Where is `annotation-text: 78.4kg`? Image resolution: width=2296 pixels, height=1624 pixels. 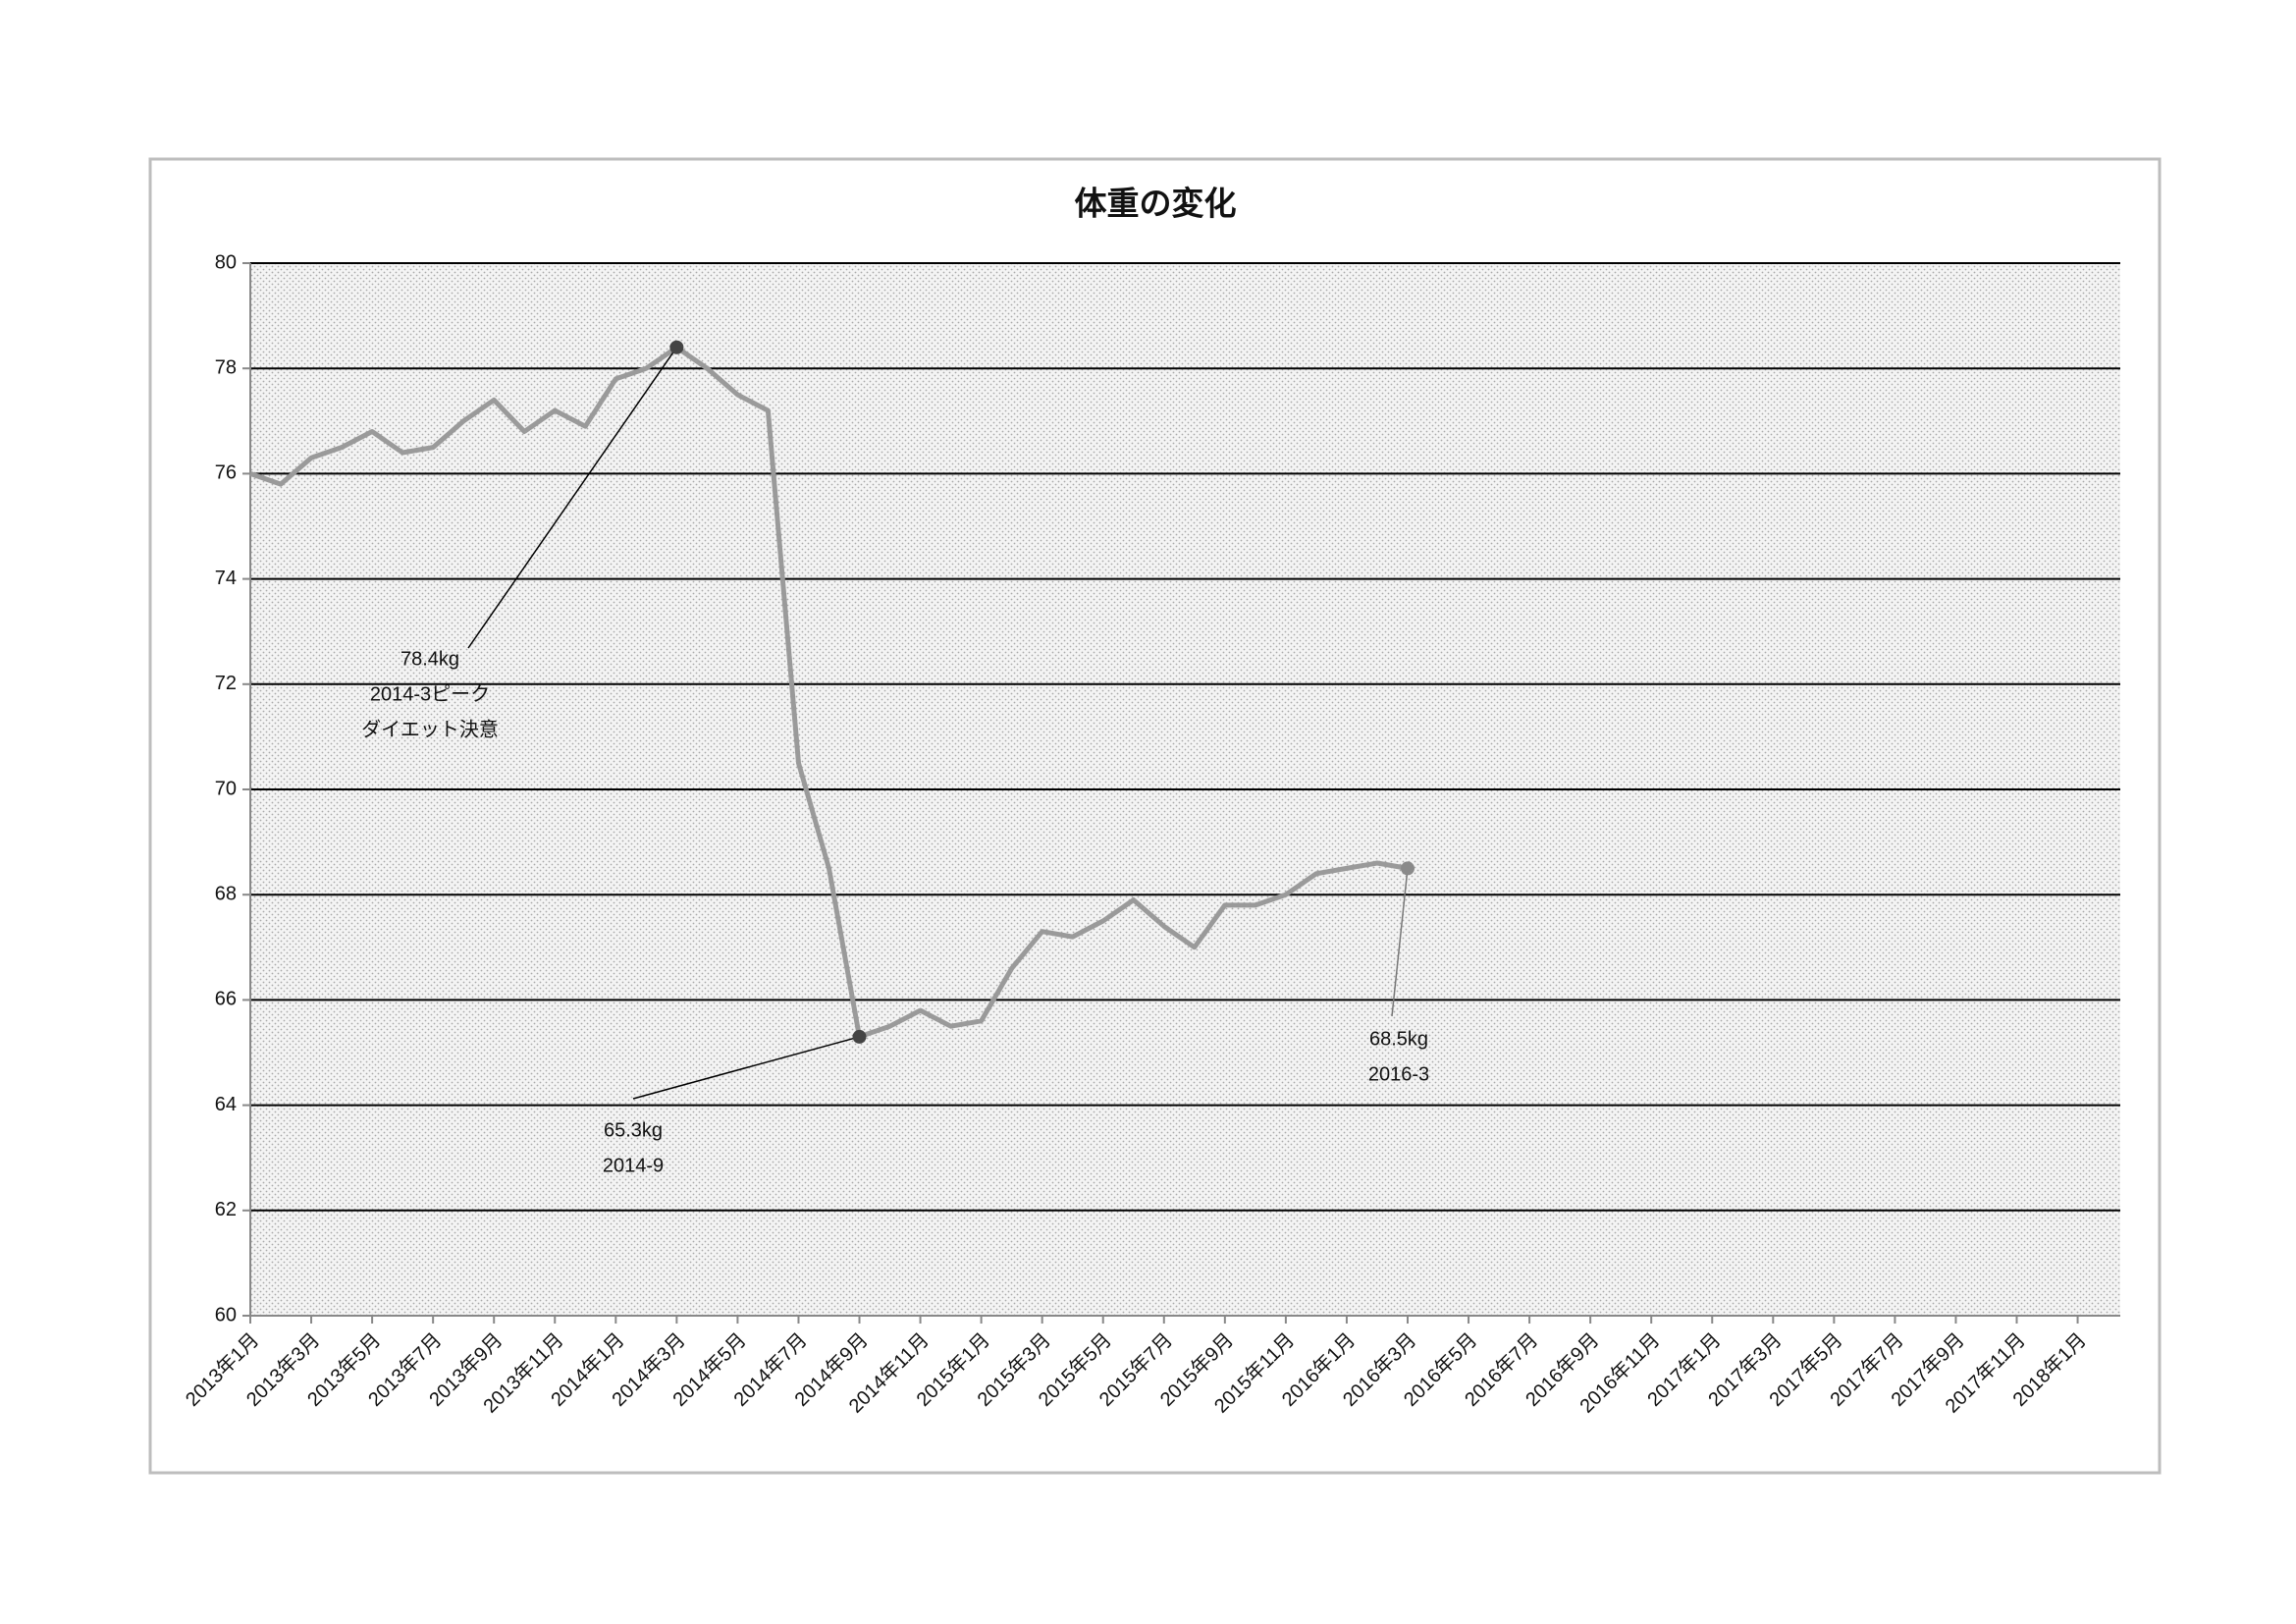 annotation-text: 78.4kg is located at coordinates (430, 659).